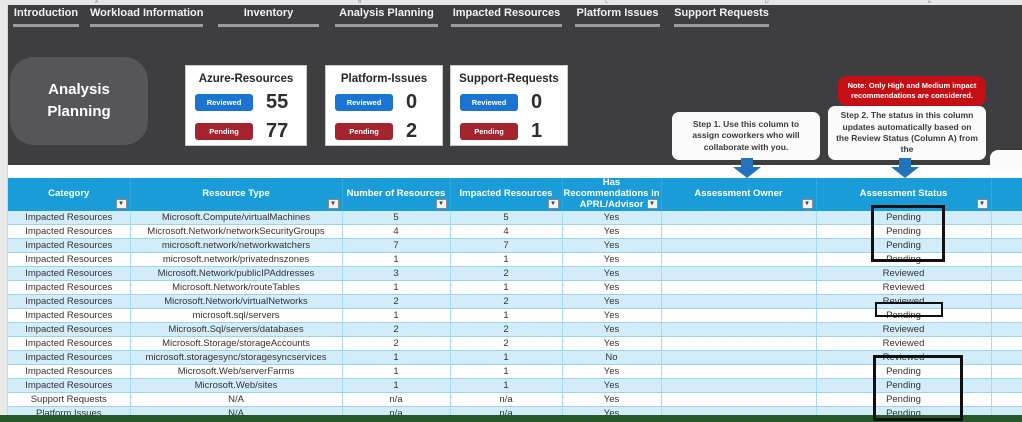 This screenshot has width=1022, height=422. I want to click on cell-resource-type: microsoft.sql/servers, so click(235, 315).